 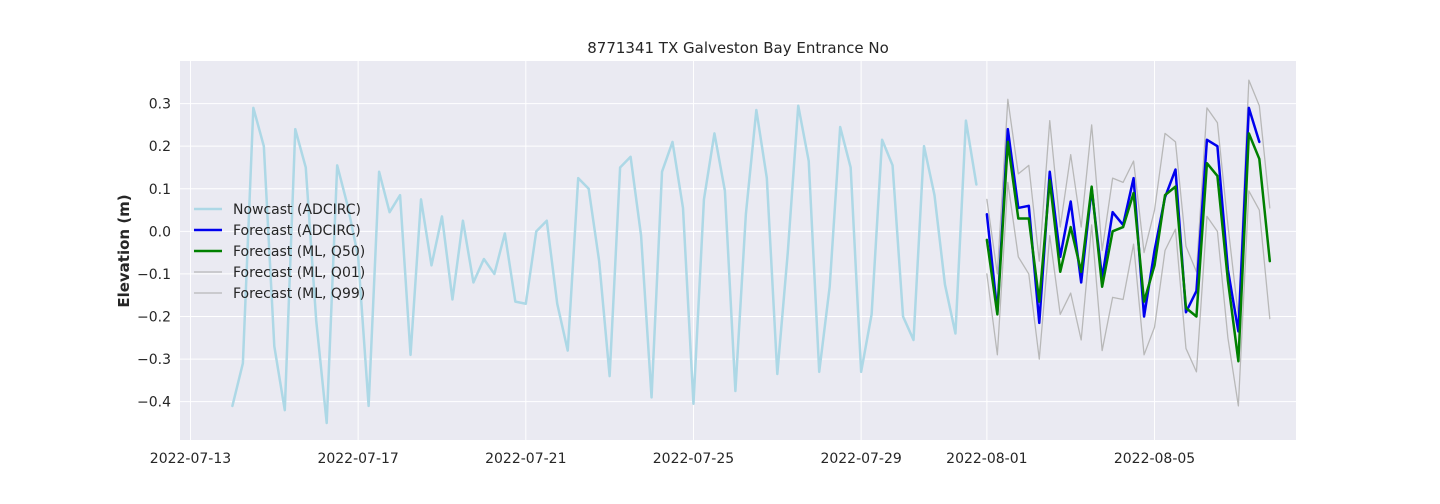 I want to click on x-tick-label: 2022-08-05, so click(x=1154, y=459).